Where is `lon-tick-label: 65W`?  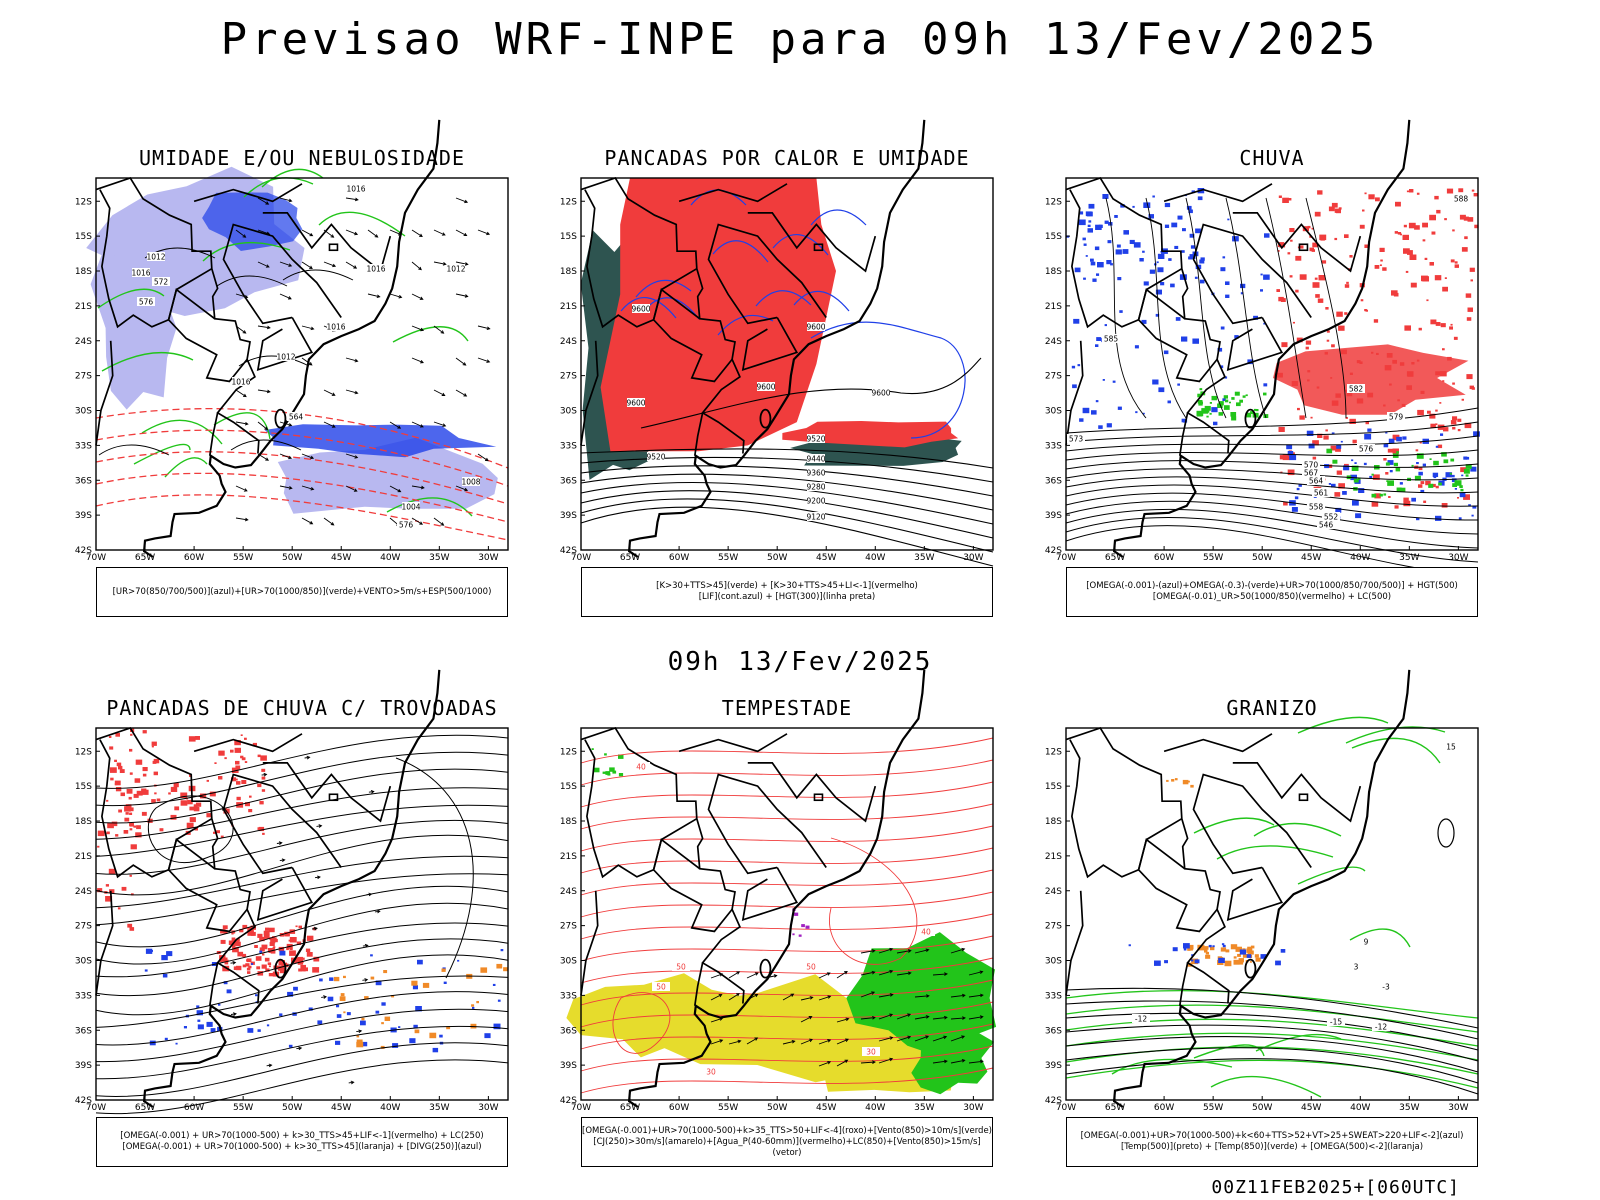
lon-tick-label: 65W is located at coordinates (1115, 558).